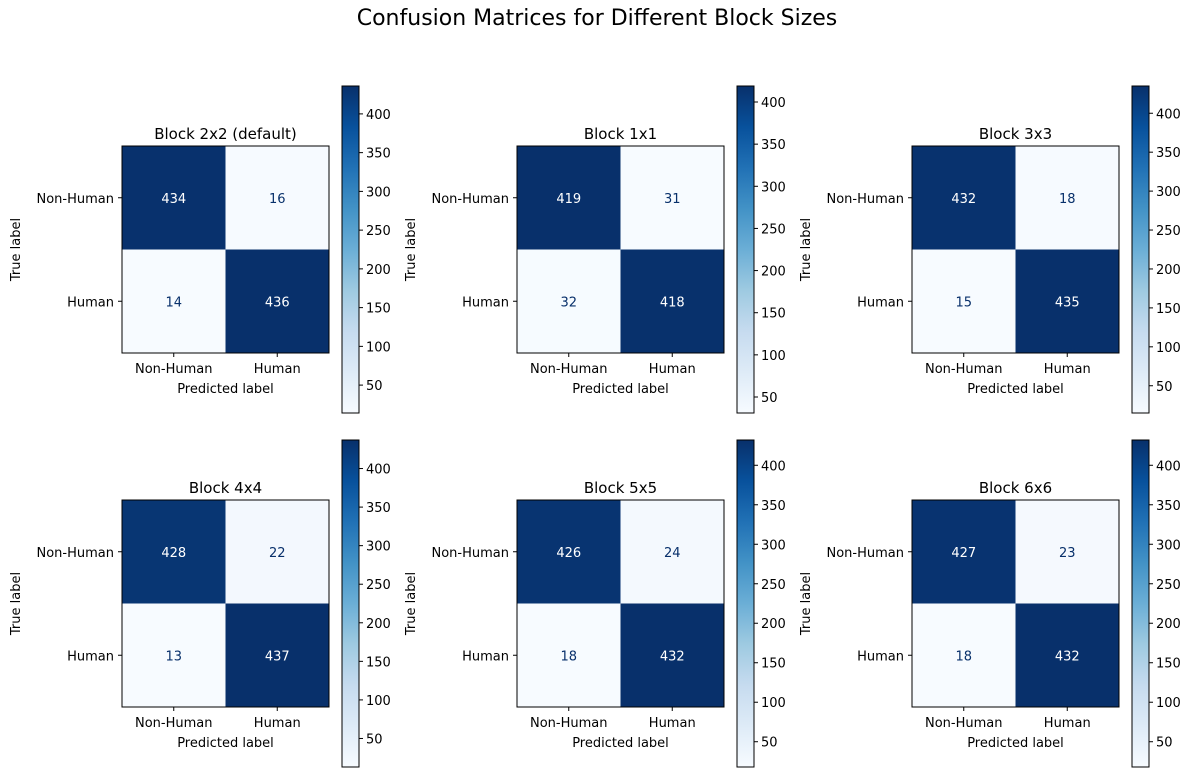 This screenshot has height=776, width=1194. I want to click on panel-5-colorbar, so click(745, 603).